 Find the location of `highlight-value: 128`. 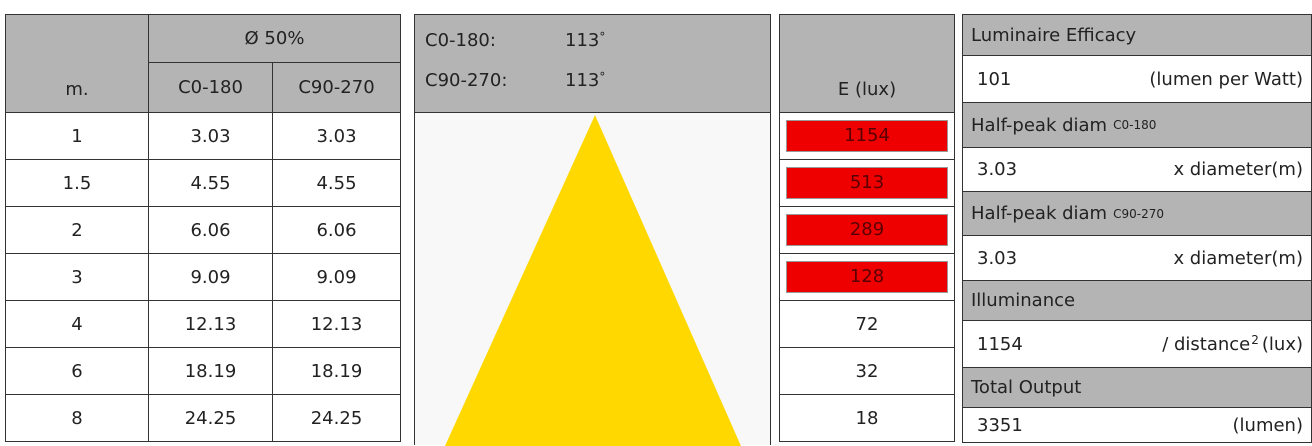

highlight-value: 128 is located at coordinates (867, 277).